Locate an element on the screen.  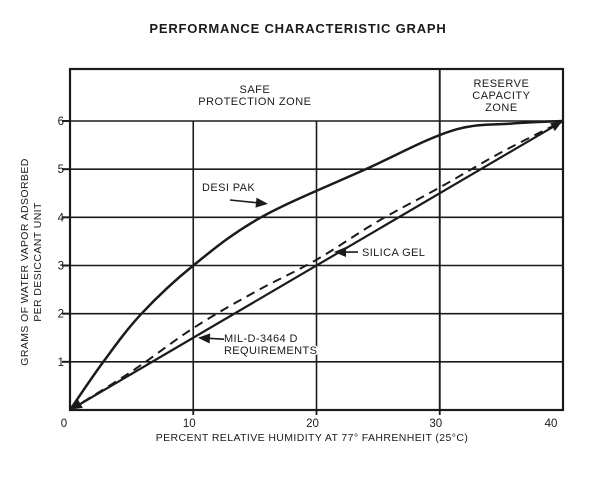
series-mil-d-3464-d-requirements-end-arrowhead is located at coordinates (556, 126).